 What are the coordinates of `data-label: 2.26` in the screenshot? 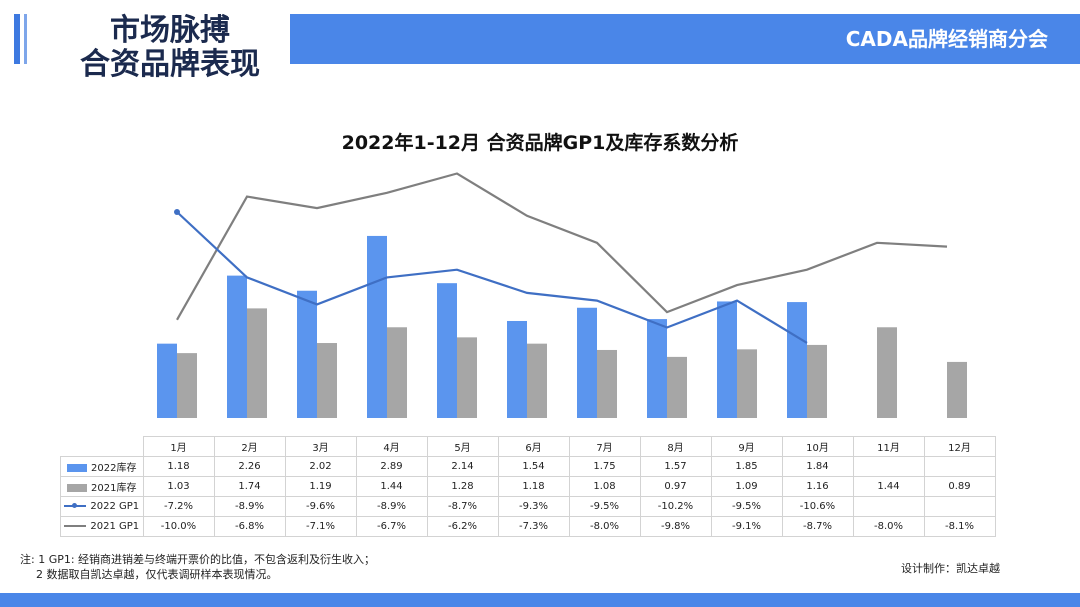 It's located at (249, 466).